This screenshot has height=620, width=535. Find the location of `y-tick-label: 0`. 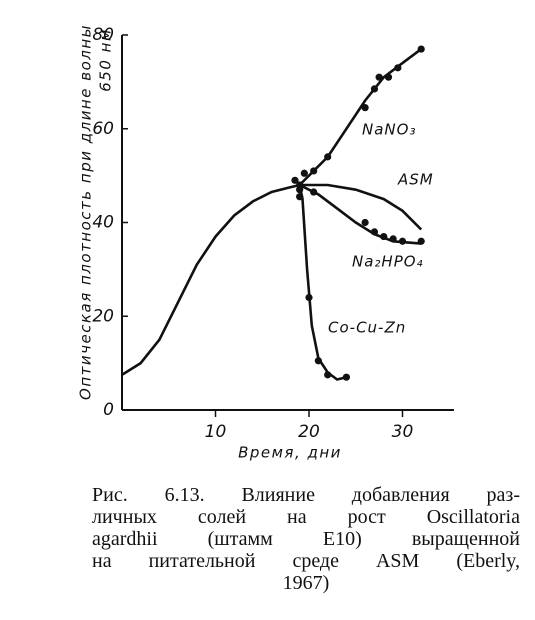

y-tick-label: 0 is located at coordinates (108, 410).